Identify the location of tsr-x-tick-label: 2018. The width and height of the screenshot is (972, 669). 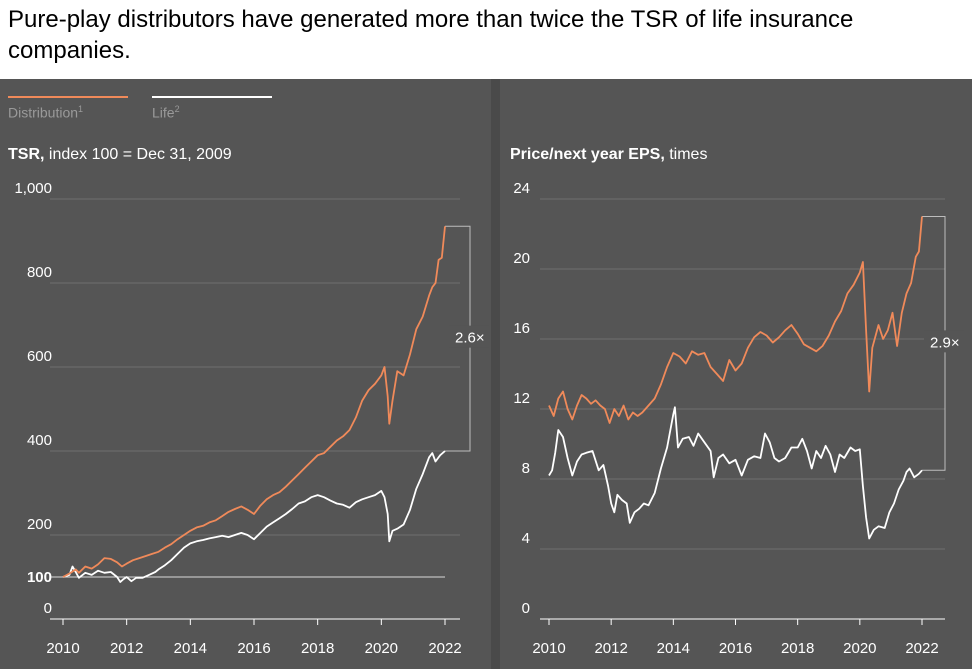
(317, 648).